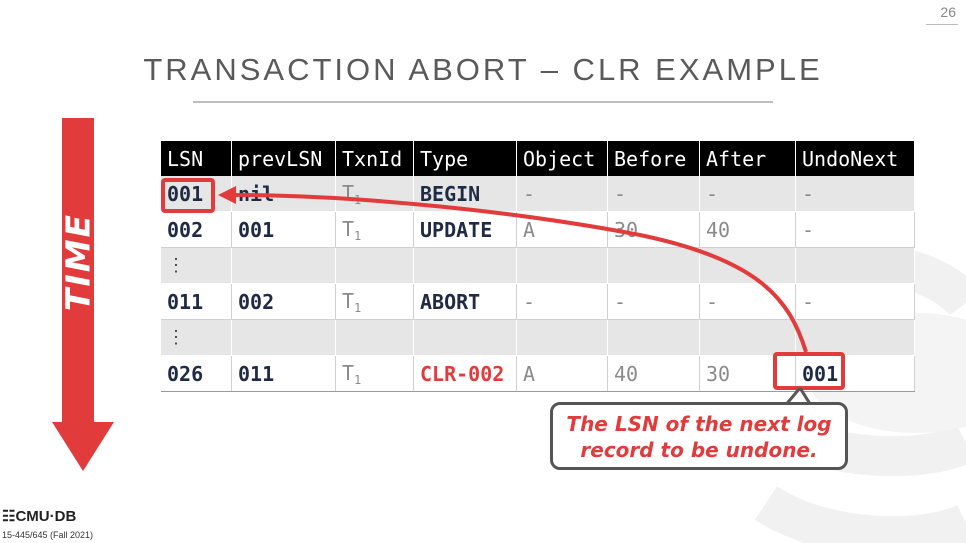 This screenshot has width=966, height=543. What do you see at coordinates (747, 158) in the screenshot?
I see `header-after: After` at bounding box center [747, 158].